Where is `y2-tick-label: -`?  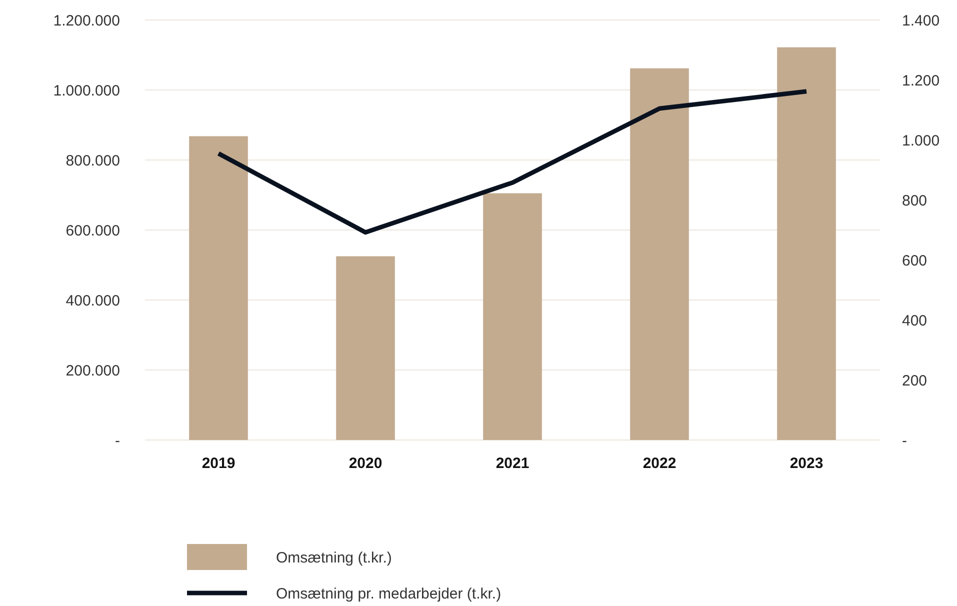 y2-tick-label: - is located at coordinates (904, 441).